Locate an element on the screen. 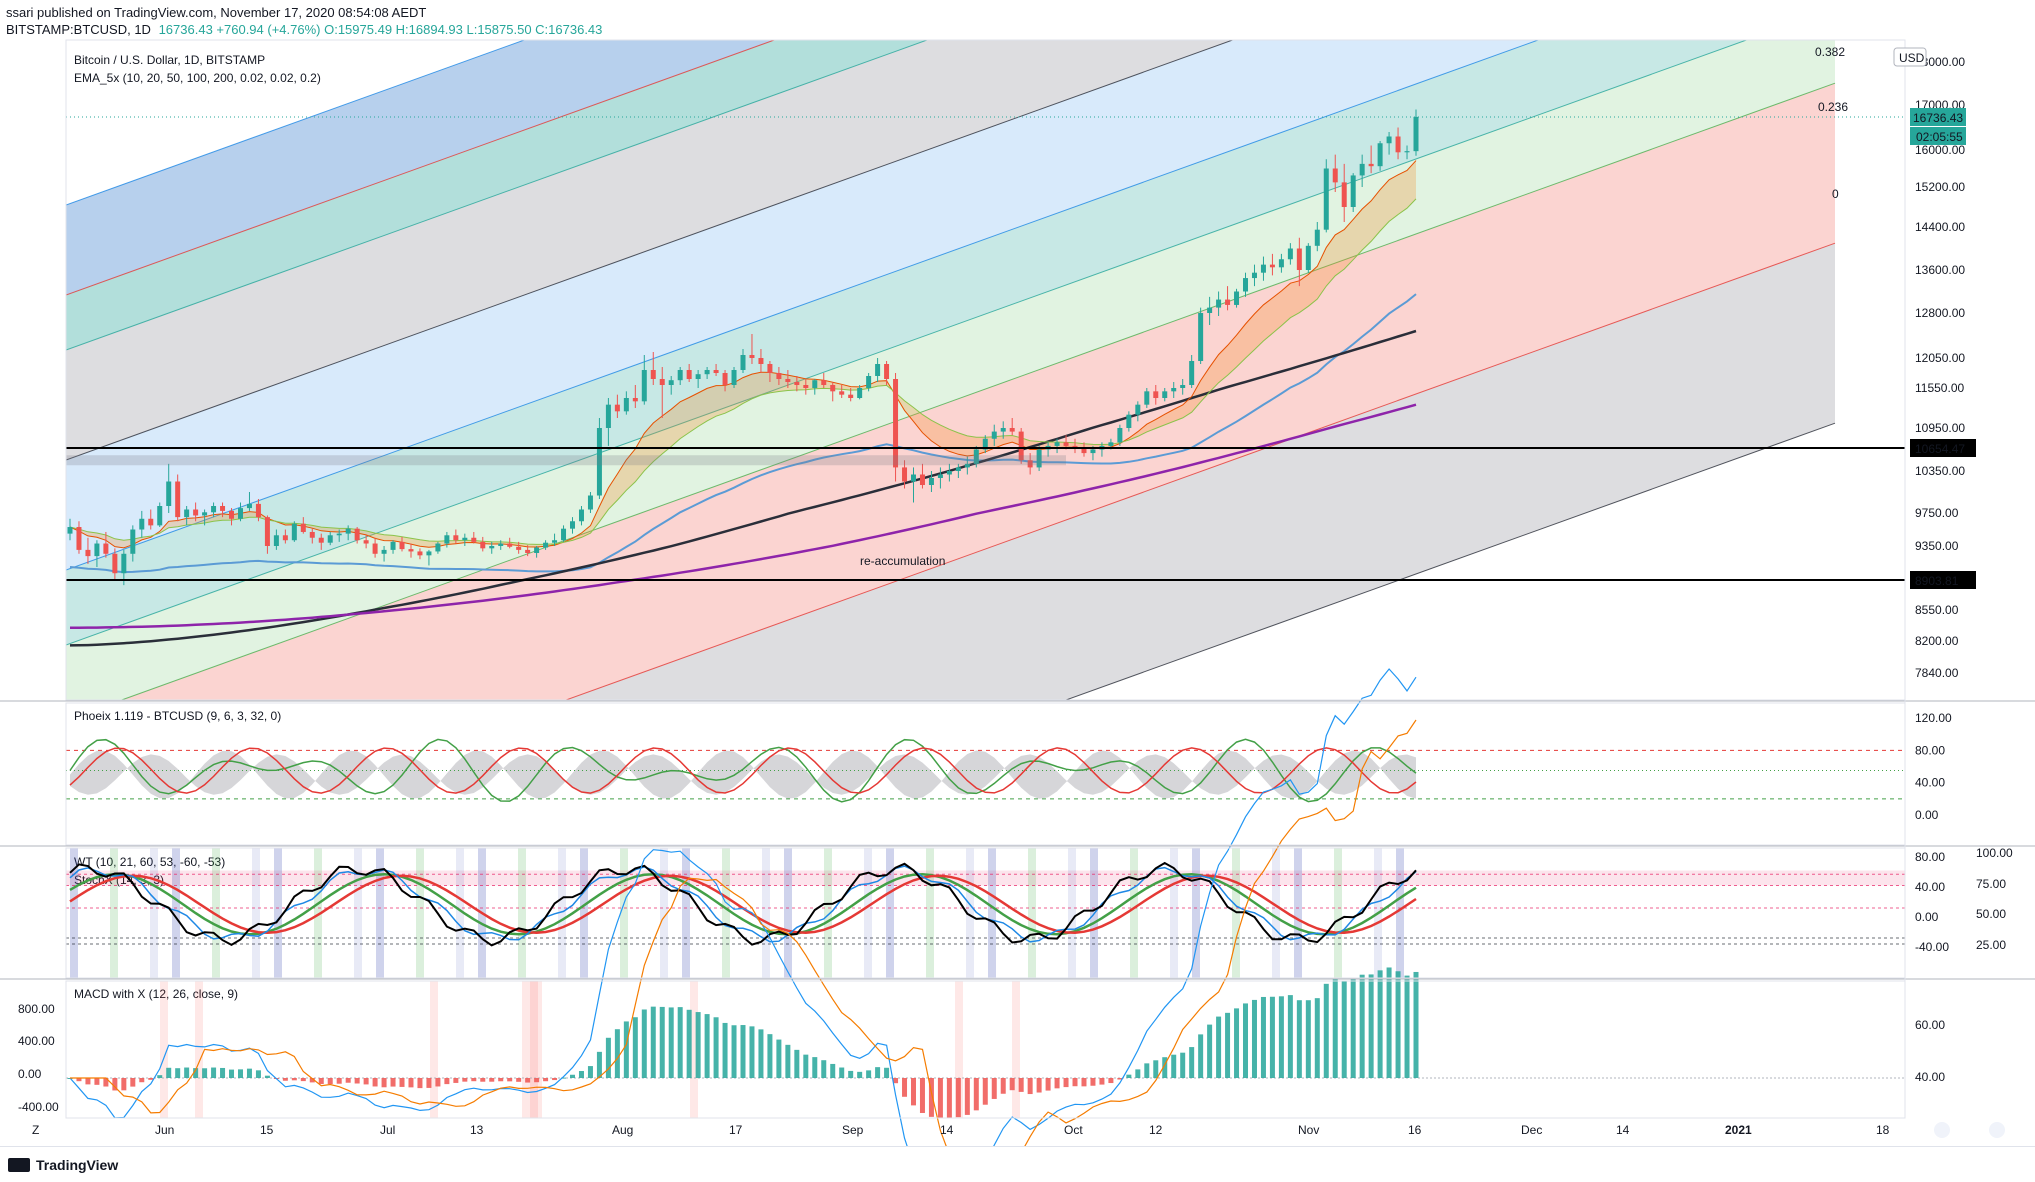 The height and width of the screenshot is (1182, 2035). price-tick: 7840.00 is located at coordinates (1937, 673).